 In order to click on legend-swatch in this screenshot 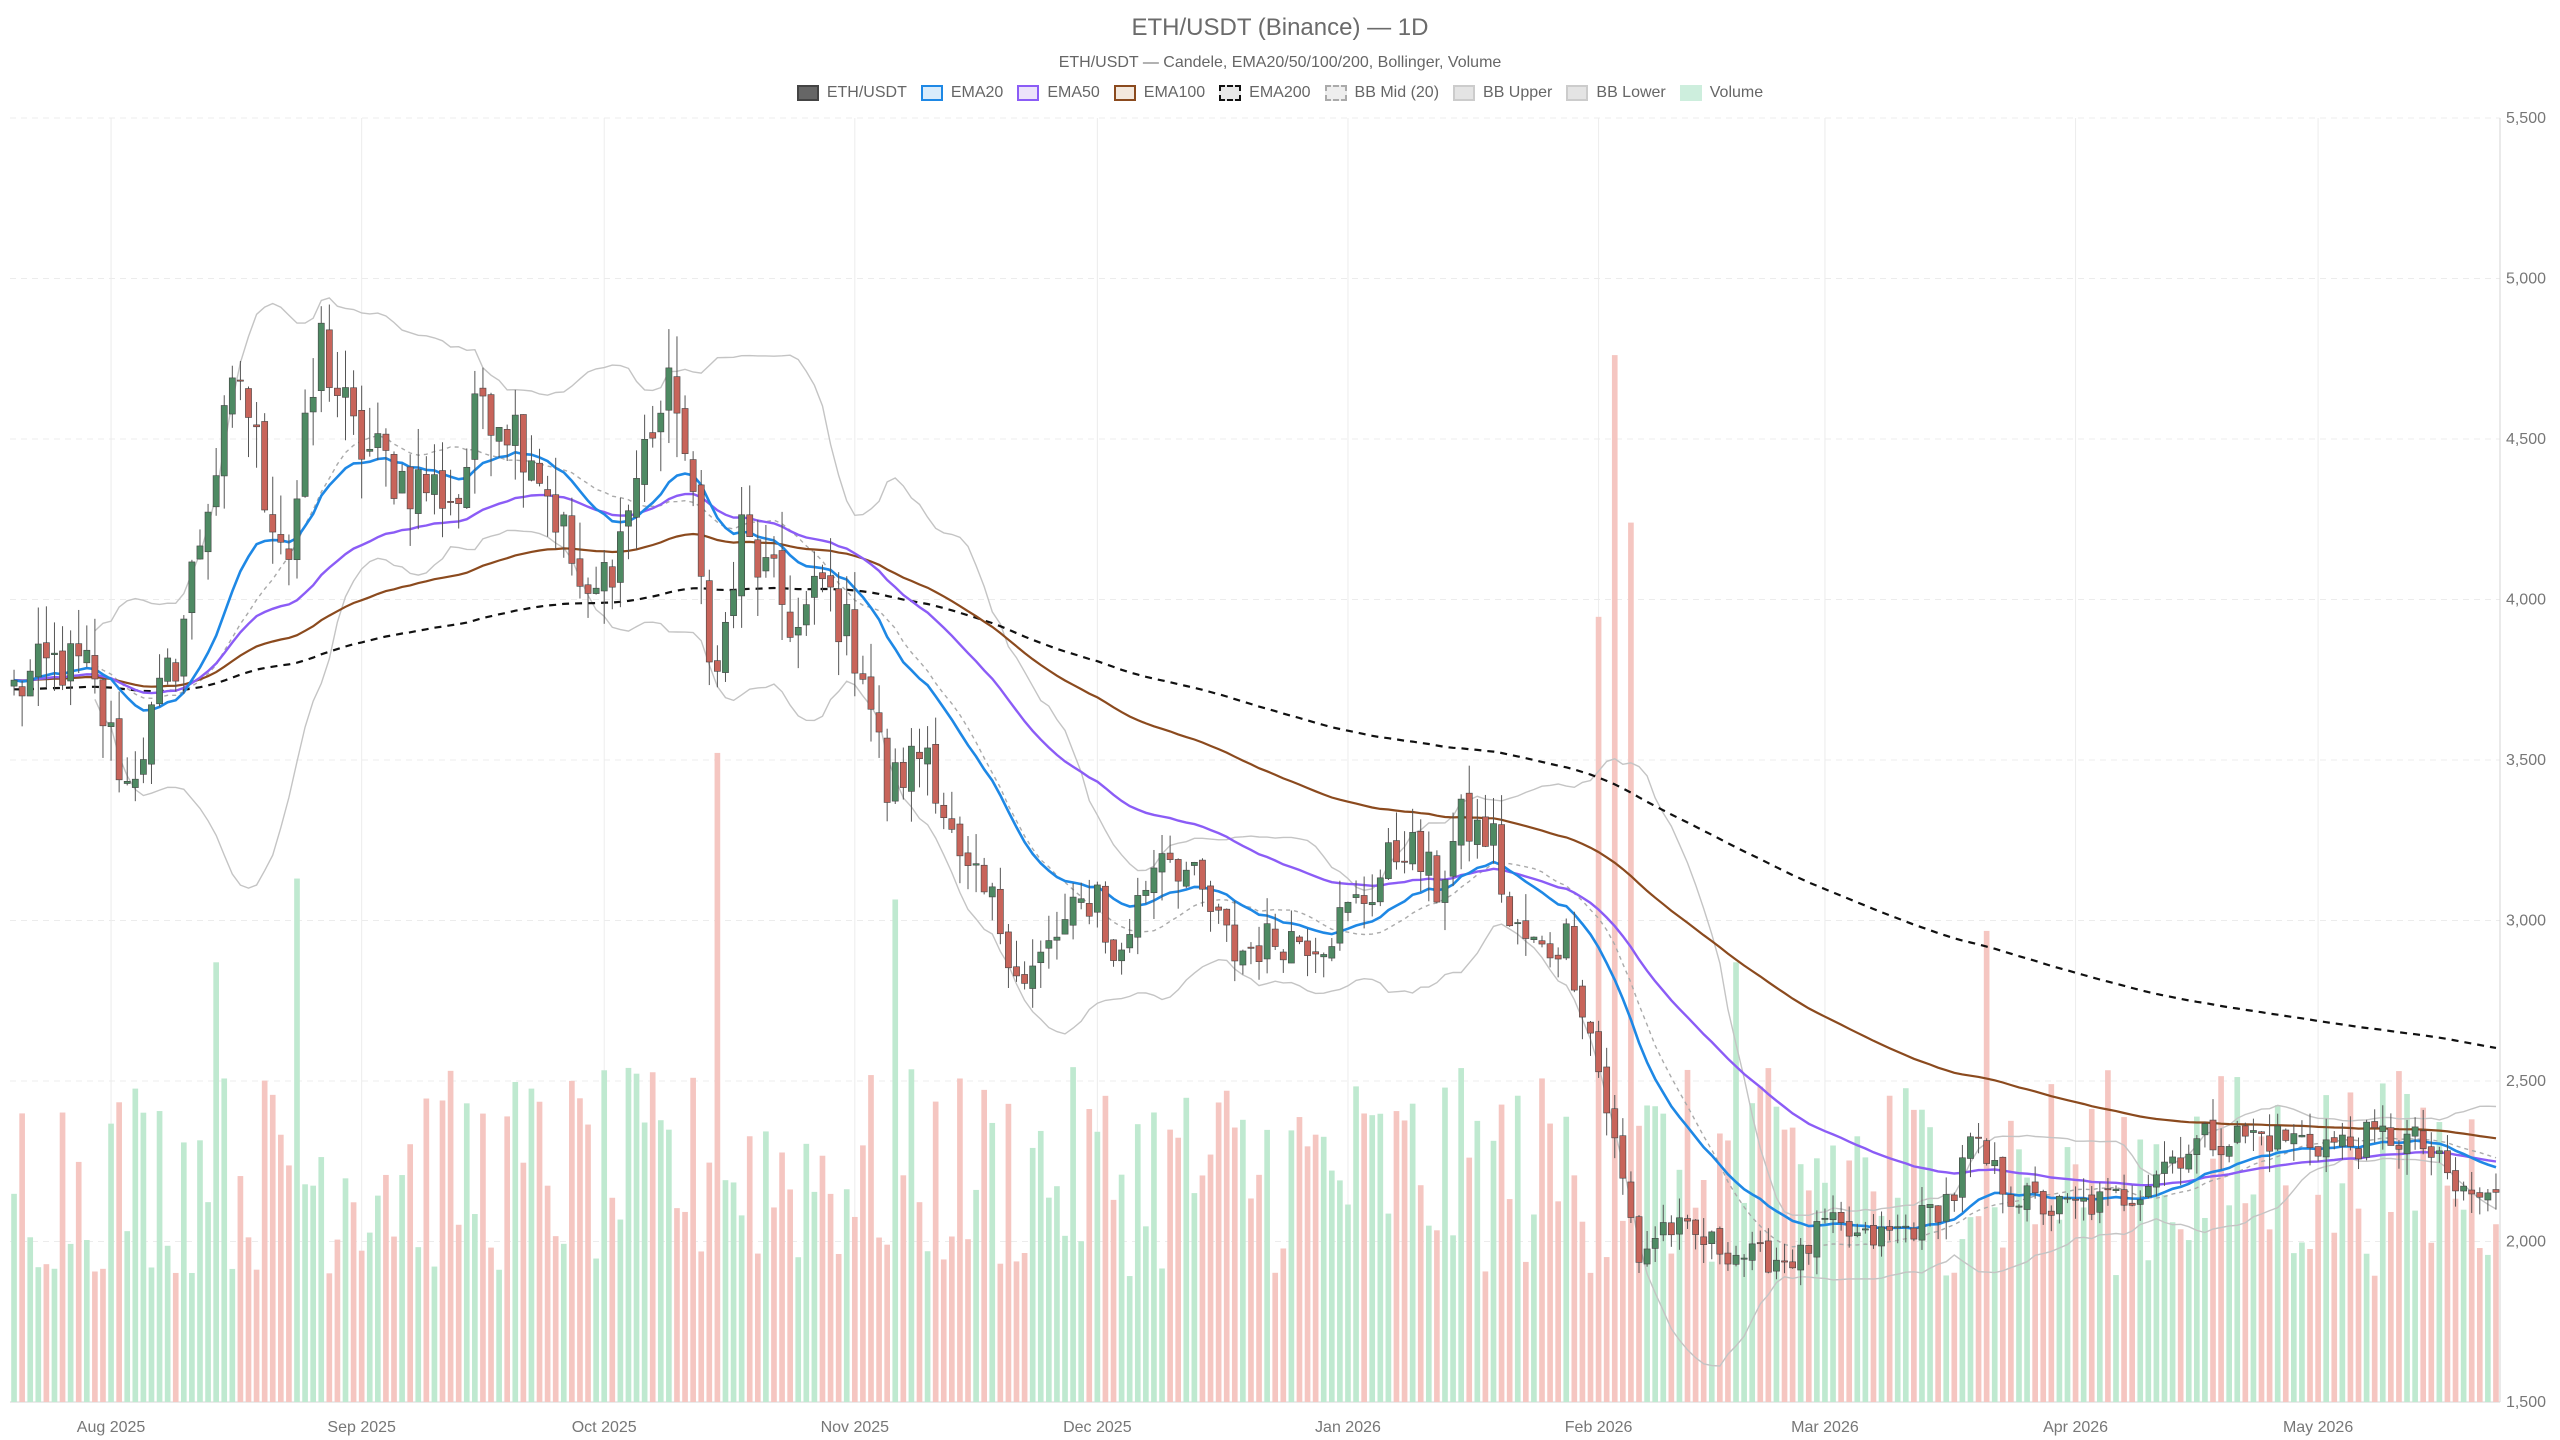, I will do `click(1690, 93)`.